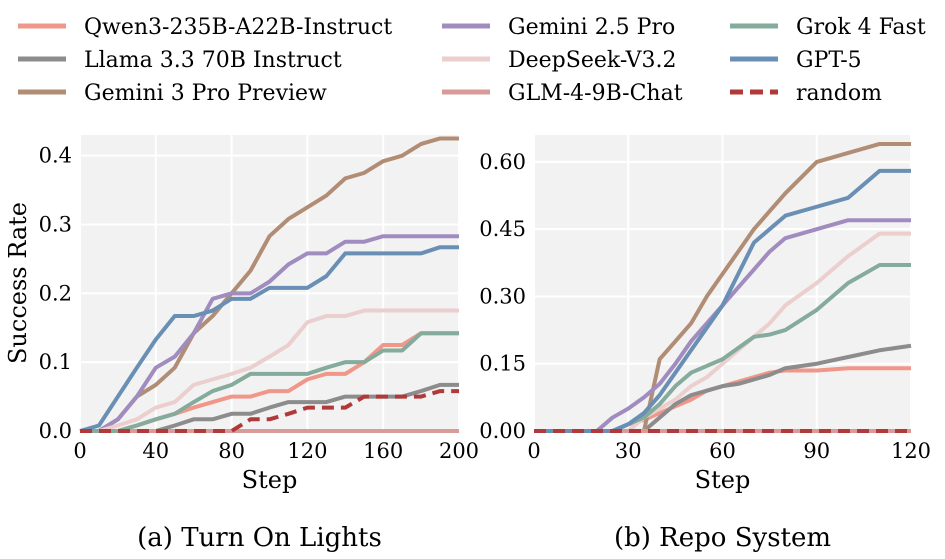 The height and width of the screenshot is (559, 945). What do you see at coordinates (55, 362) in the screenshot?
I see `y-tick-label: 0.1` at bounding box center [55, 362].